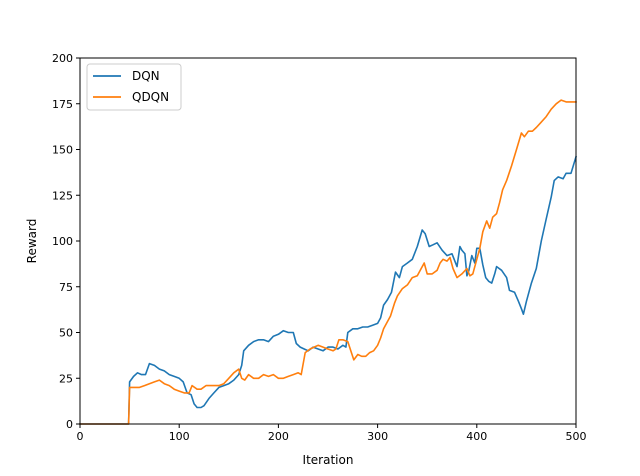  I want to click on y-axis: 0 25 50 75 100 125 150 175 200, so click(66, 241).